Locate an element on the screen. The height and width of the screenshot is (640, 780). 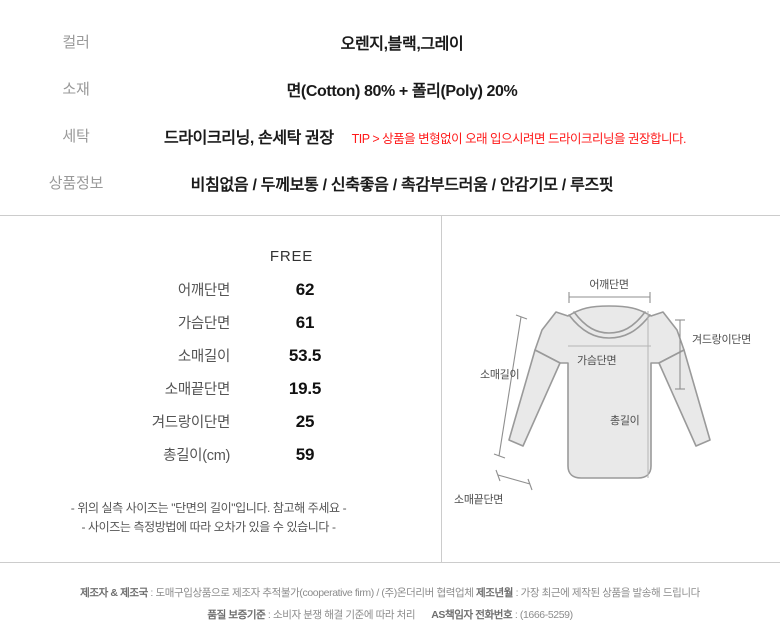
footer-warranty-label: 품질 보증기준 is located at coordinates (236, 615).